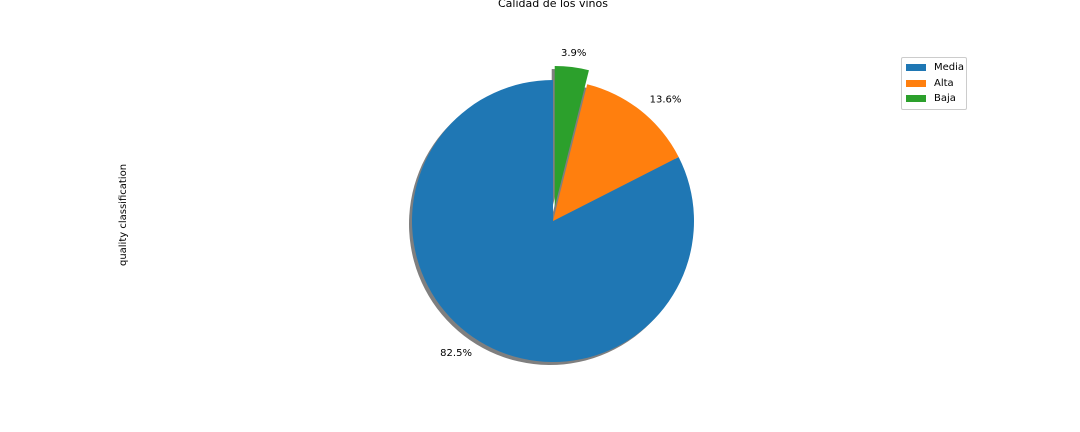 The height and width of the screenshot is (432, 1080). I want to click on legend-label-media: Media, so click(949, 68).